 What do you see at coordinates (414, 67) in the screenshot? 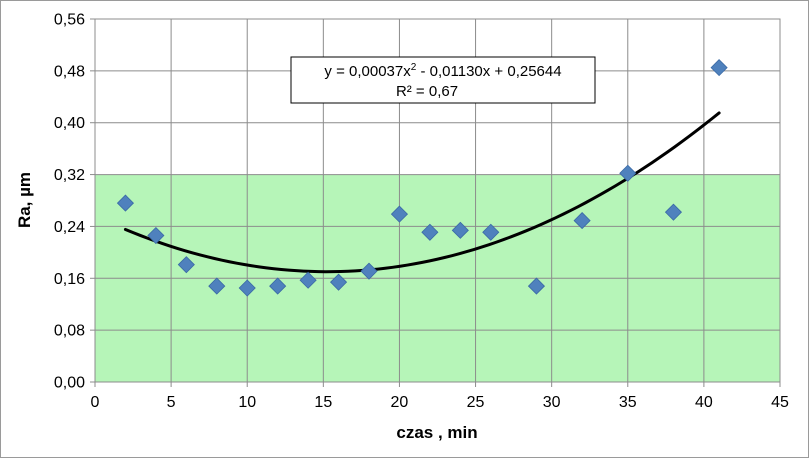
I see `equation-superscript: 2` at bounding box center [414, 67].